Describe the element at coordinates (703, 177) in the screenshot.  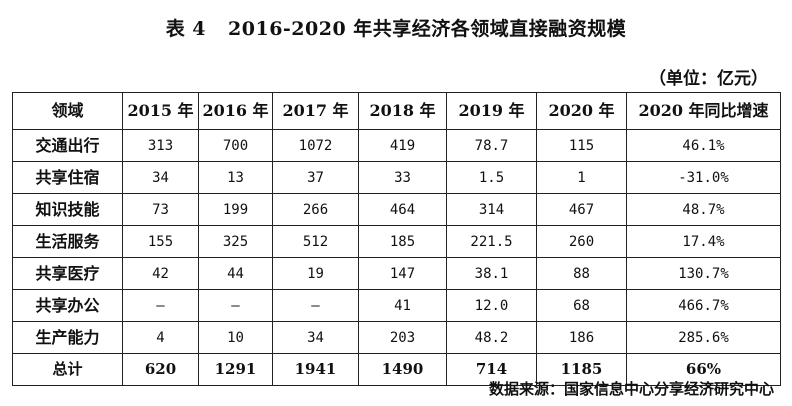
I see `growth-cell: -31.0%` at that location.